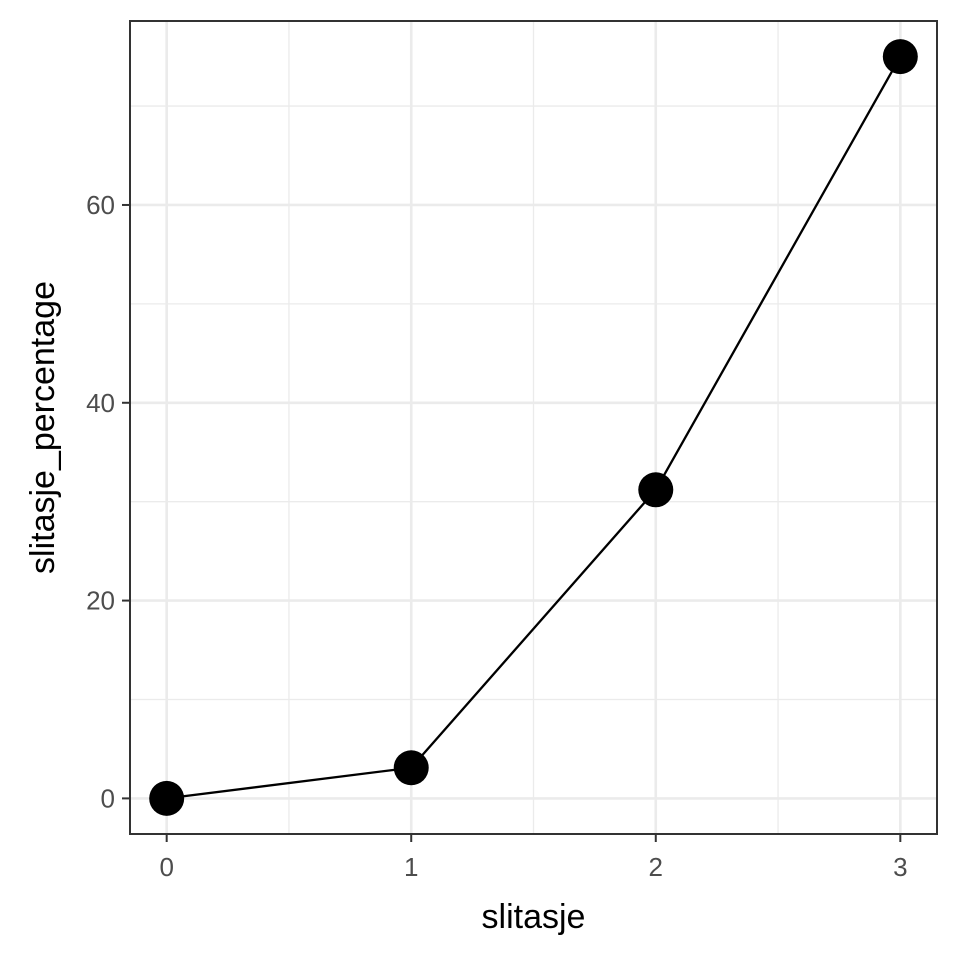 This screenshot has width=960, height=960. Describe the element at coordinates (43, 427) in the screenshot. I see `y-axis-title: slitasje_percentage` at that location.